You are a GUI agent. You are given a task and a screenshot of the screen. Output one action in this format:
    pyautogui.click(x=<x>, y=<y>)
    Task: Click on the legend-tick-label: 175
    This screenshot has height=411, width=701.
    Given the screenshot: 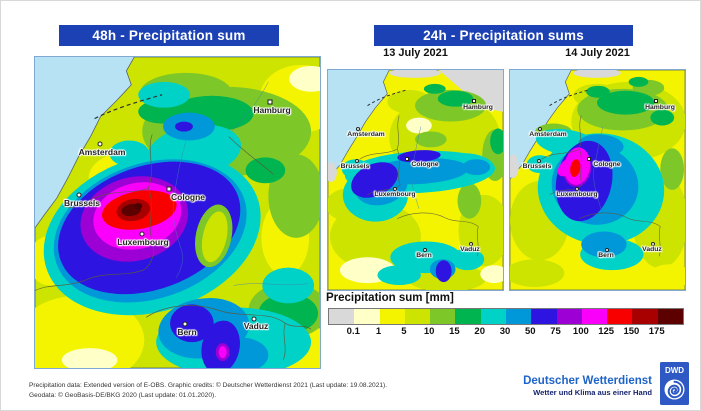 What is the action you would take?
    pyautogui.click(x=656, y=331)
    